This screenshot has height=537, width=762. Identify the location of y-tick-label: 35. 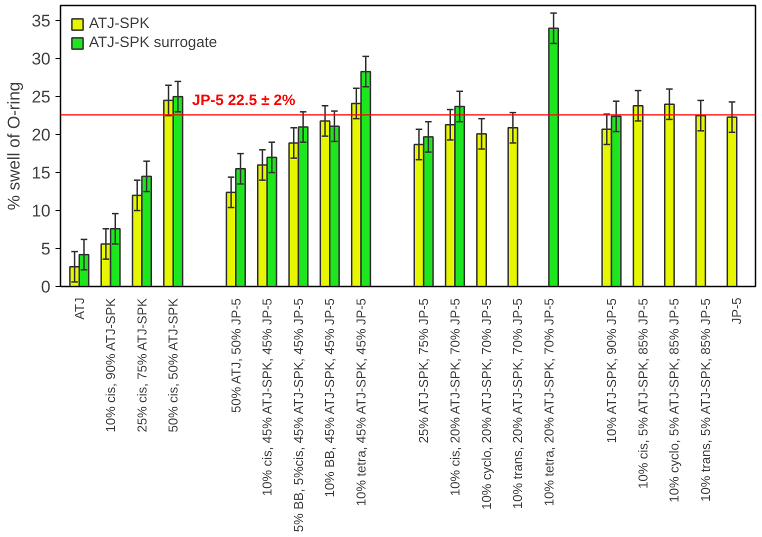
(41, 21).